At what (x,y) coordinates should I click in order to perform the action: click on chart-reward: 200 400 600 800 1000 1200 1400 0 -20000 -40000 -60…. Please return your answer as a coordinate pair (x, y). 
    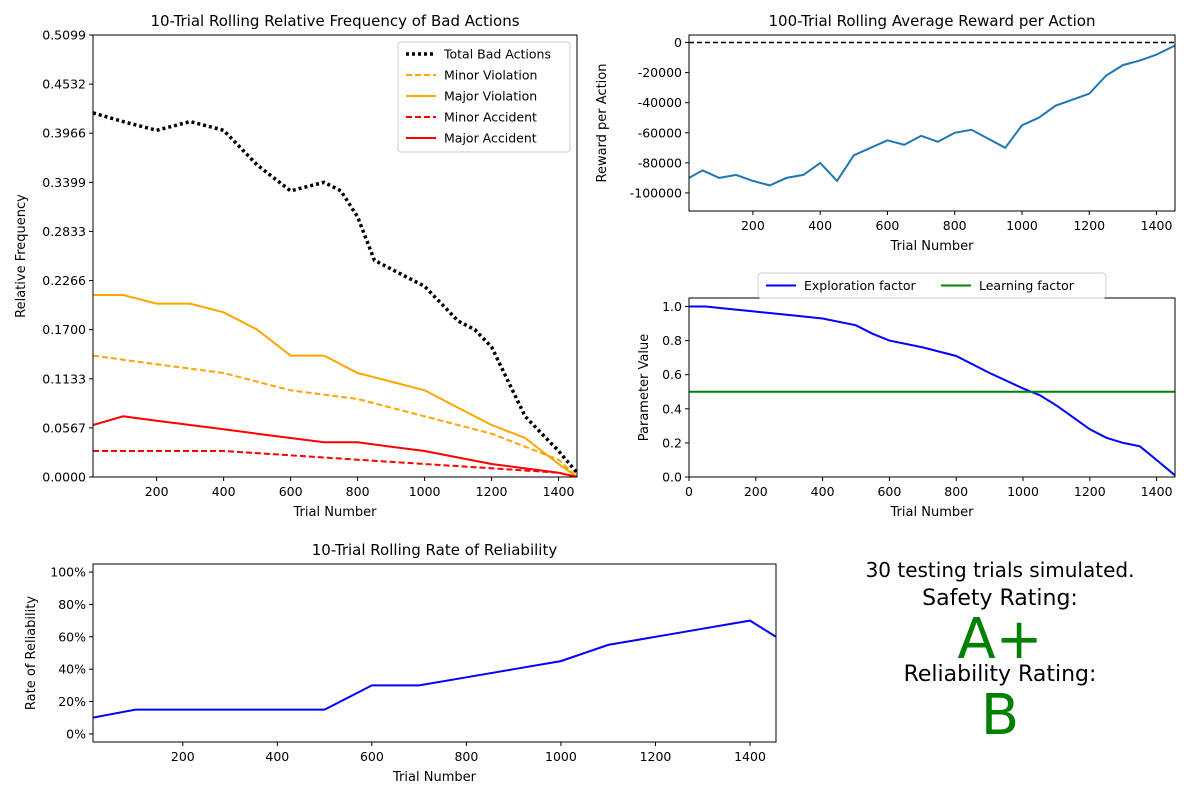
    Looking at the image, I should click on (885, 133).